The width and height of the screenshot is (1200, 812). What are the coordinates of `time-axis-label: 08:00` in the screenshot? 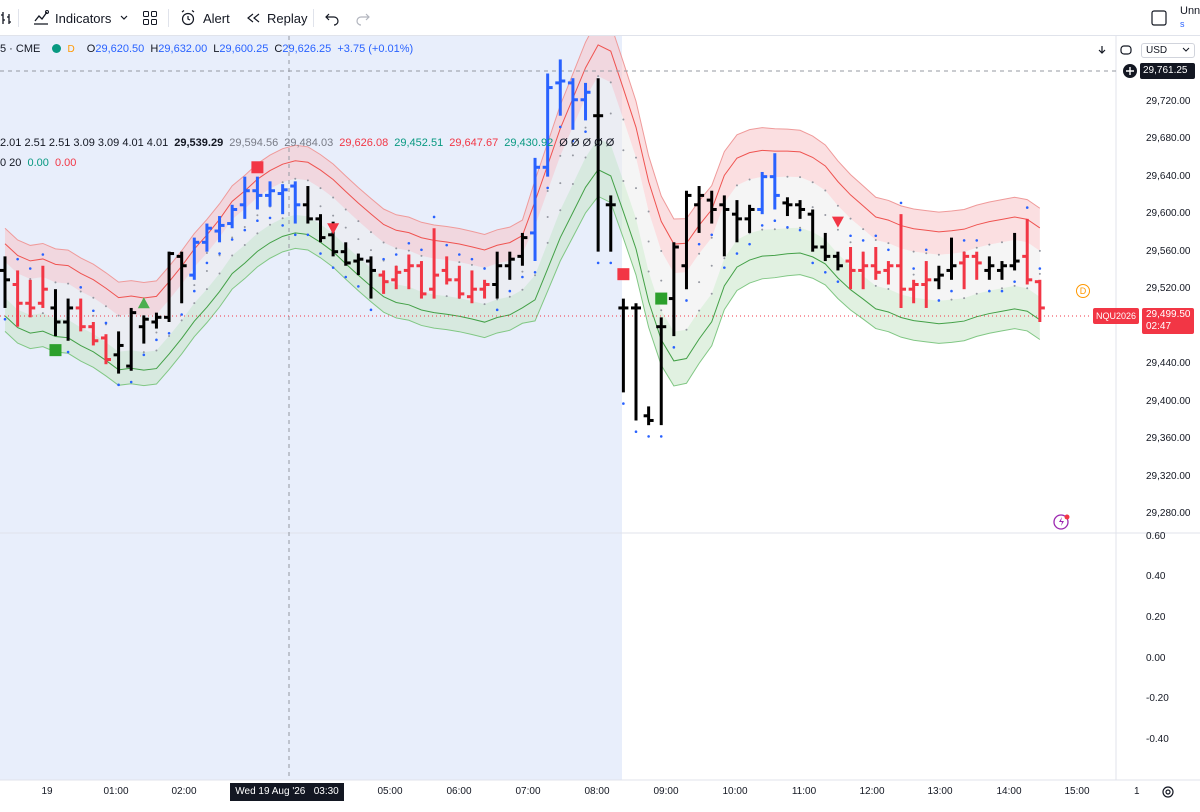 It's located at (597, 791).